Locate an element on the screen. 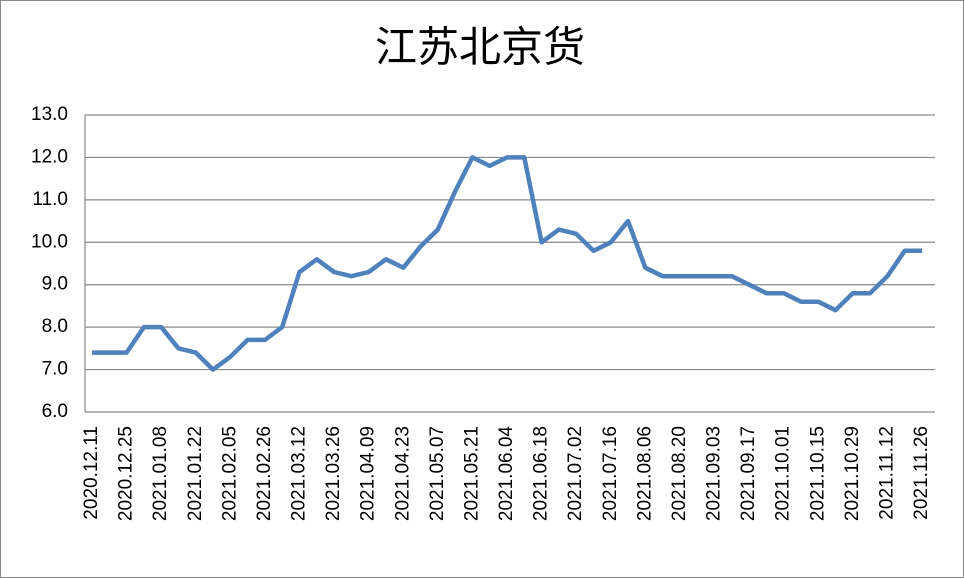 The image size is (964, 578). x-tick-label: 2021.02.05 is located at coordinates (229, 473).